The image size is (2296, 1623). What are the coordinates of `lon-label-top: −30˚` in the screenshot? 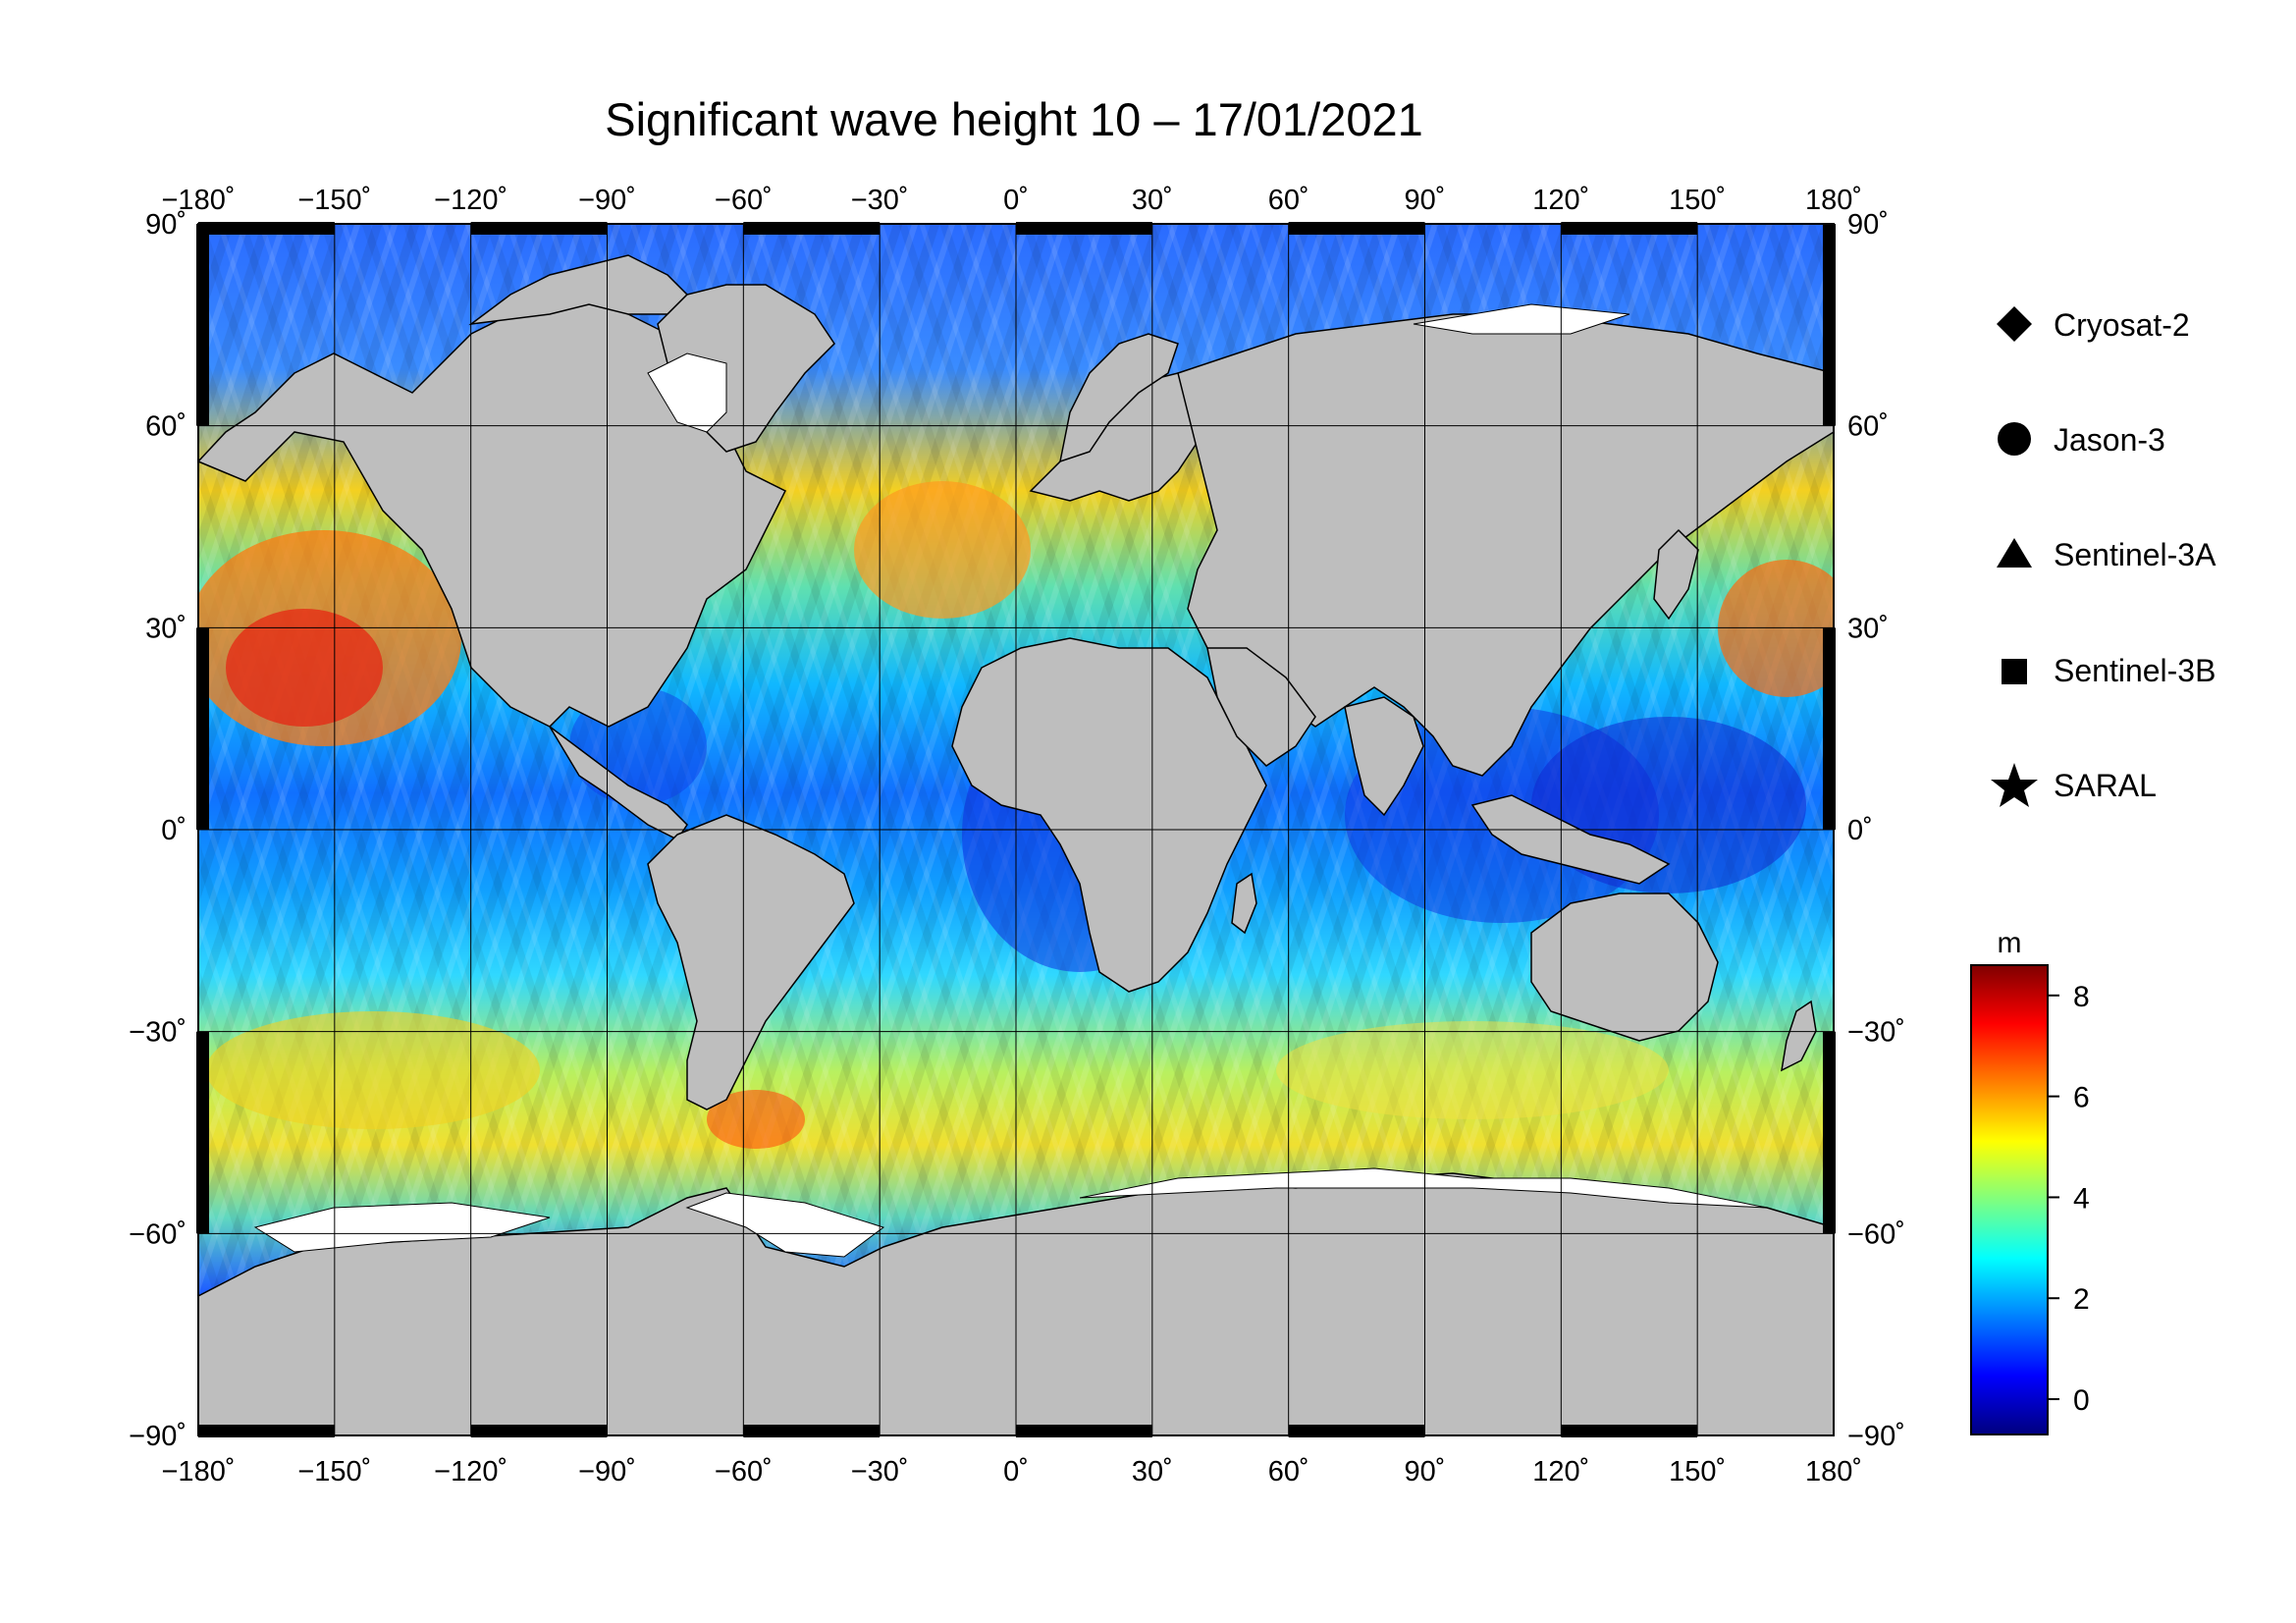 It's located at (880, 201).